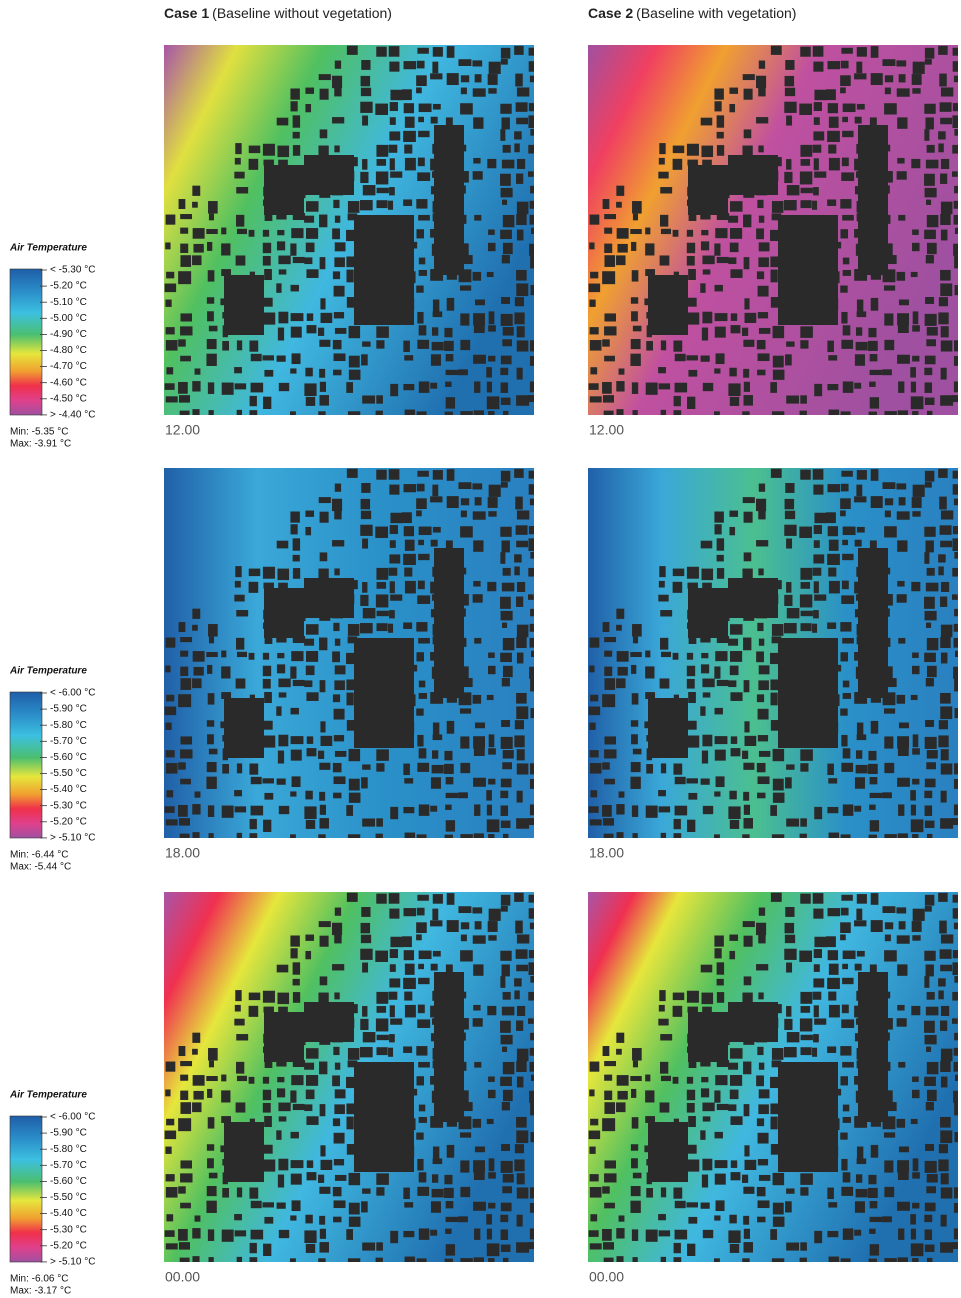  Describe the element at coordinates (68, 334) in the screenshot. I see `legend-label: -4.90 °C` at that location.